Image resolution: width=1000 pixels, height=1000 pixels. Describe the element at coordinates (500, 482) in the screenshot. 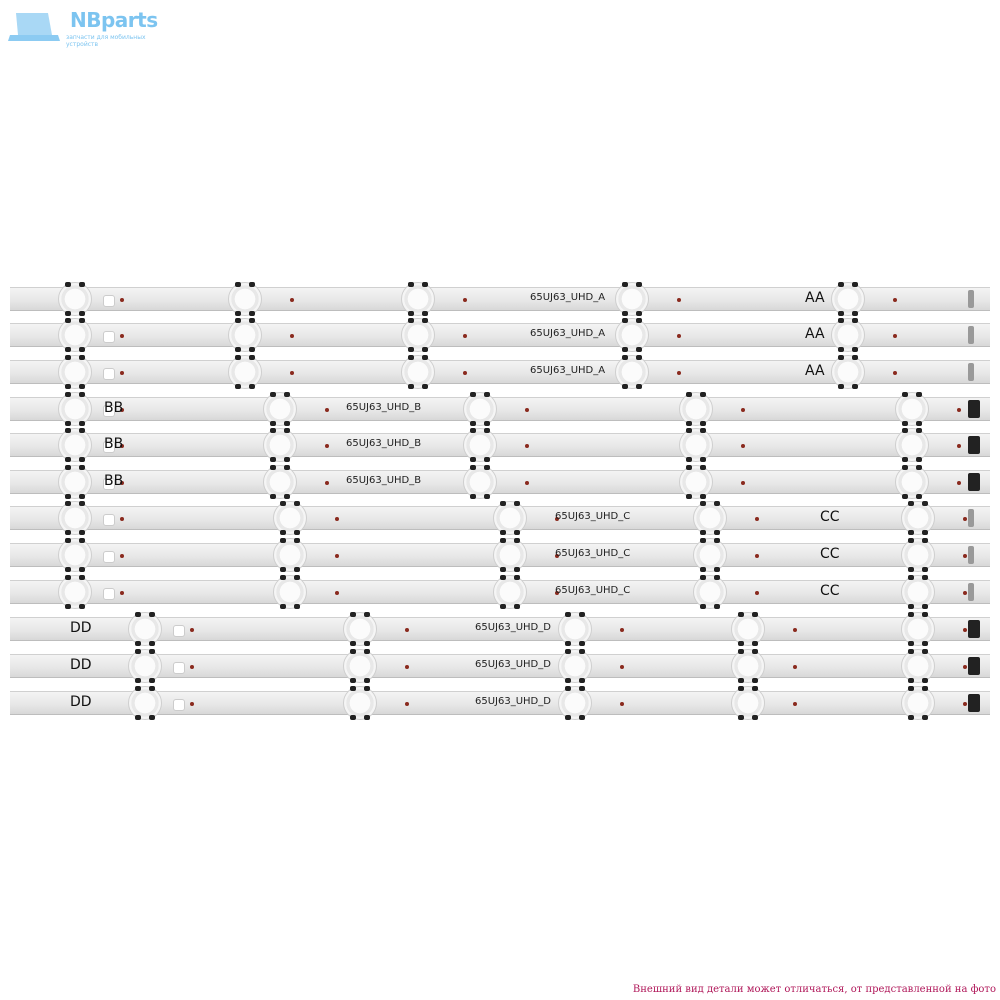

I see `led-strip-b: 65UJ63_UHD_B BB` at that location.